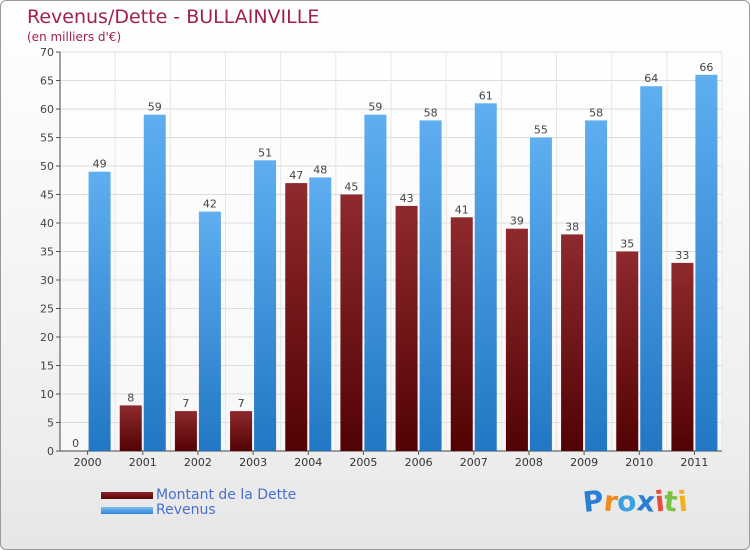  I want to click on data-label-dette: 47, so click(296, 175).